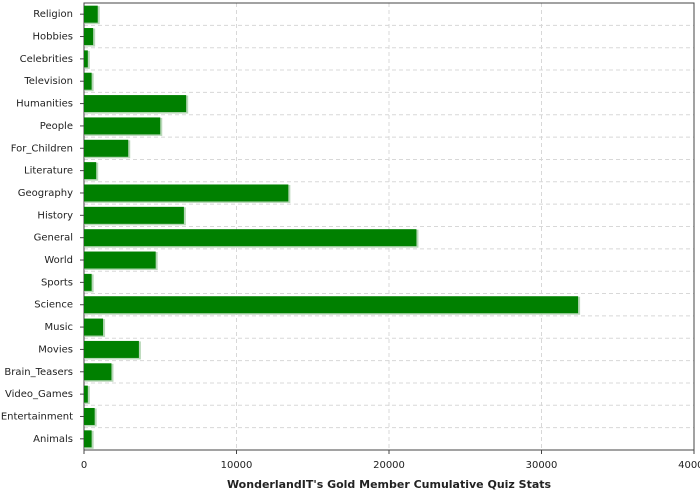 The height and width of the screenshot is (500, 700). I want to click on x-tick-label: 20000, so click(389, 465).